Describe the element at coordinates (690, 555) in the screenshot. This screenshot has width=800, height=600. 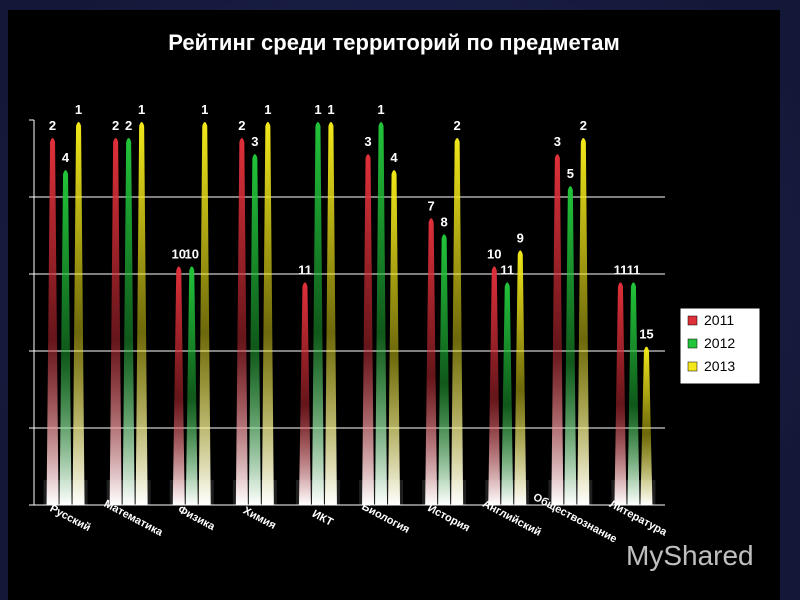
I see `watermark: MyShared` at that location.